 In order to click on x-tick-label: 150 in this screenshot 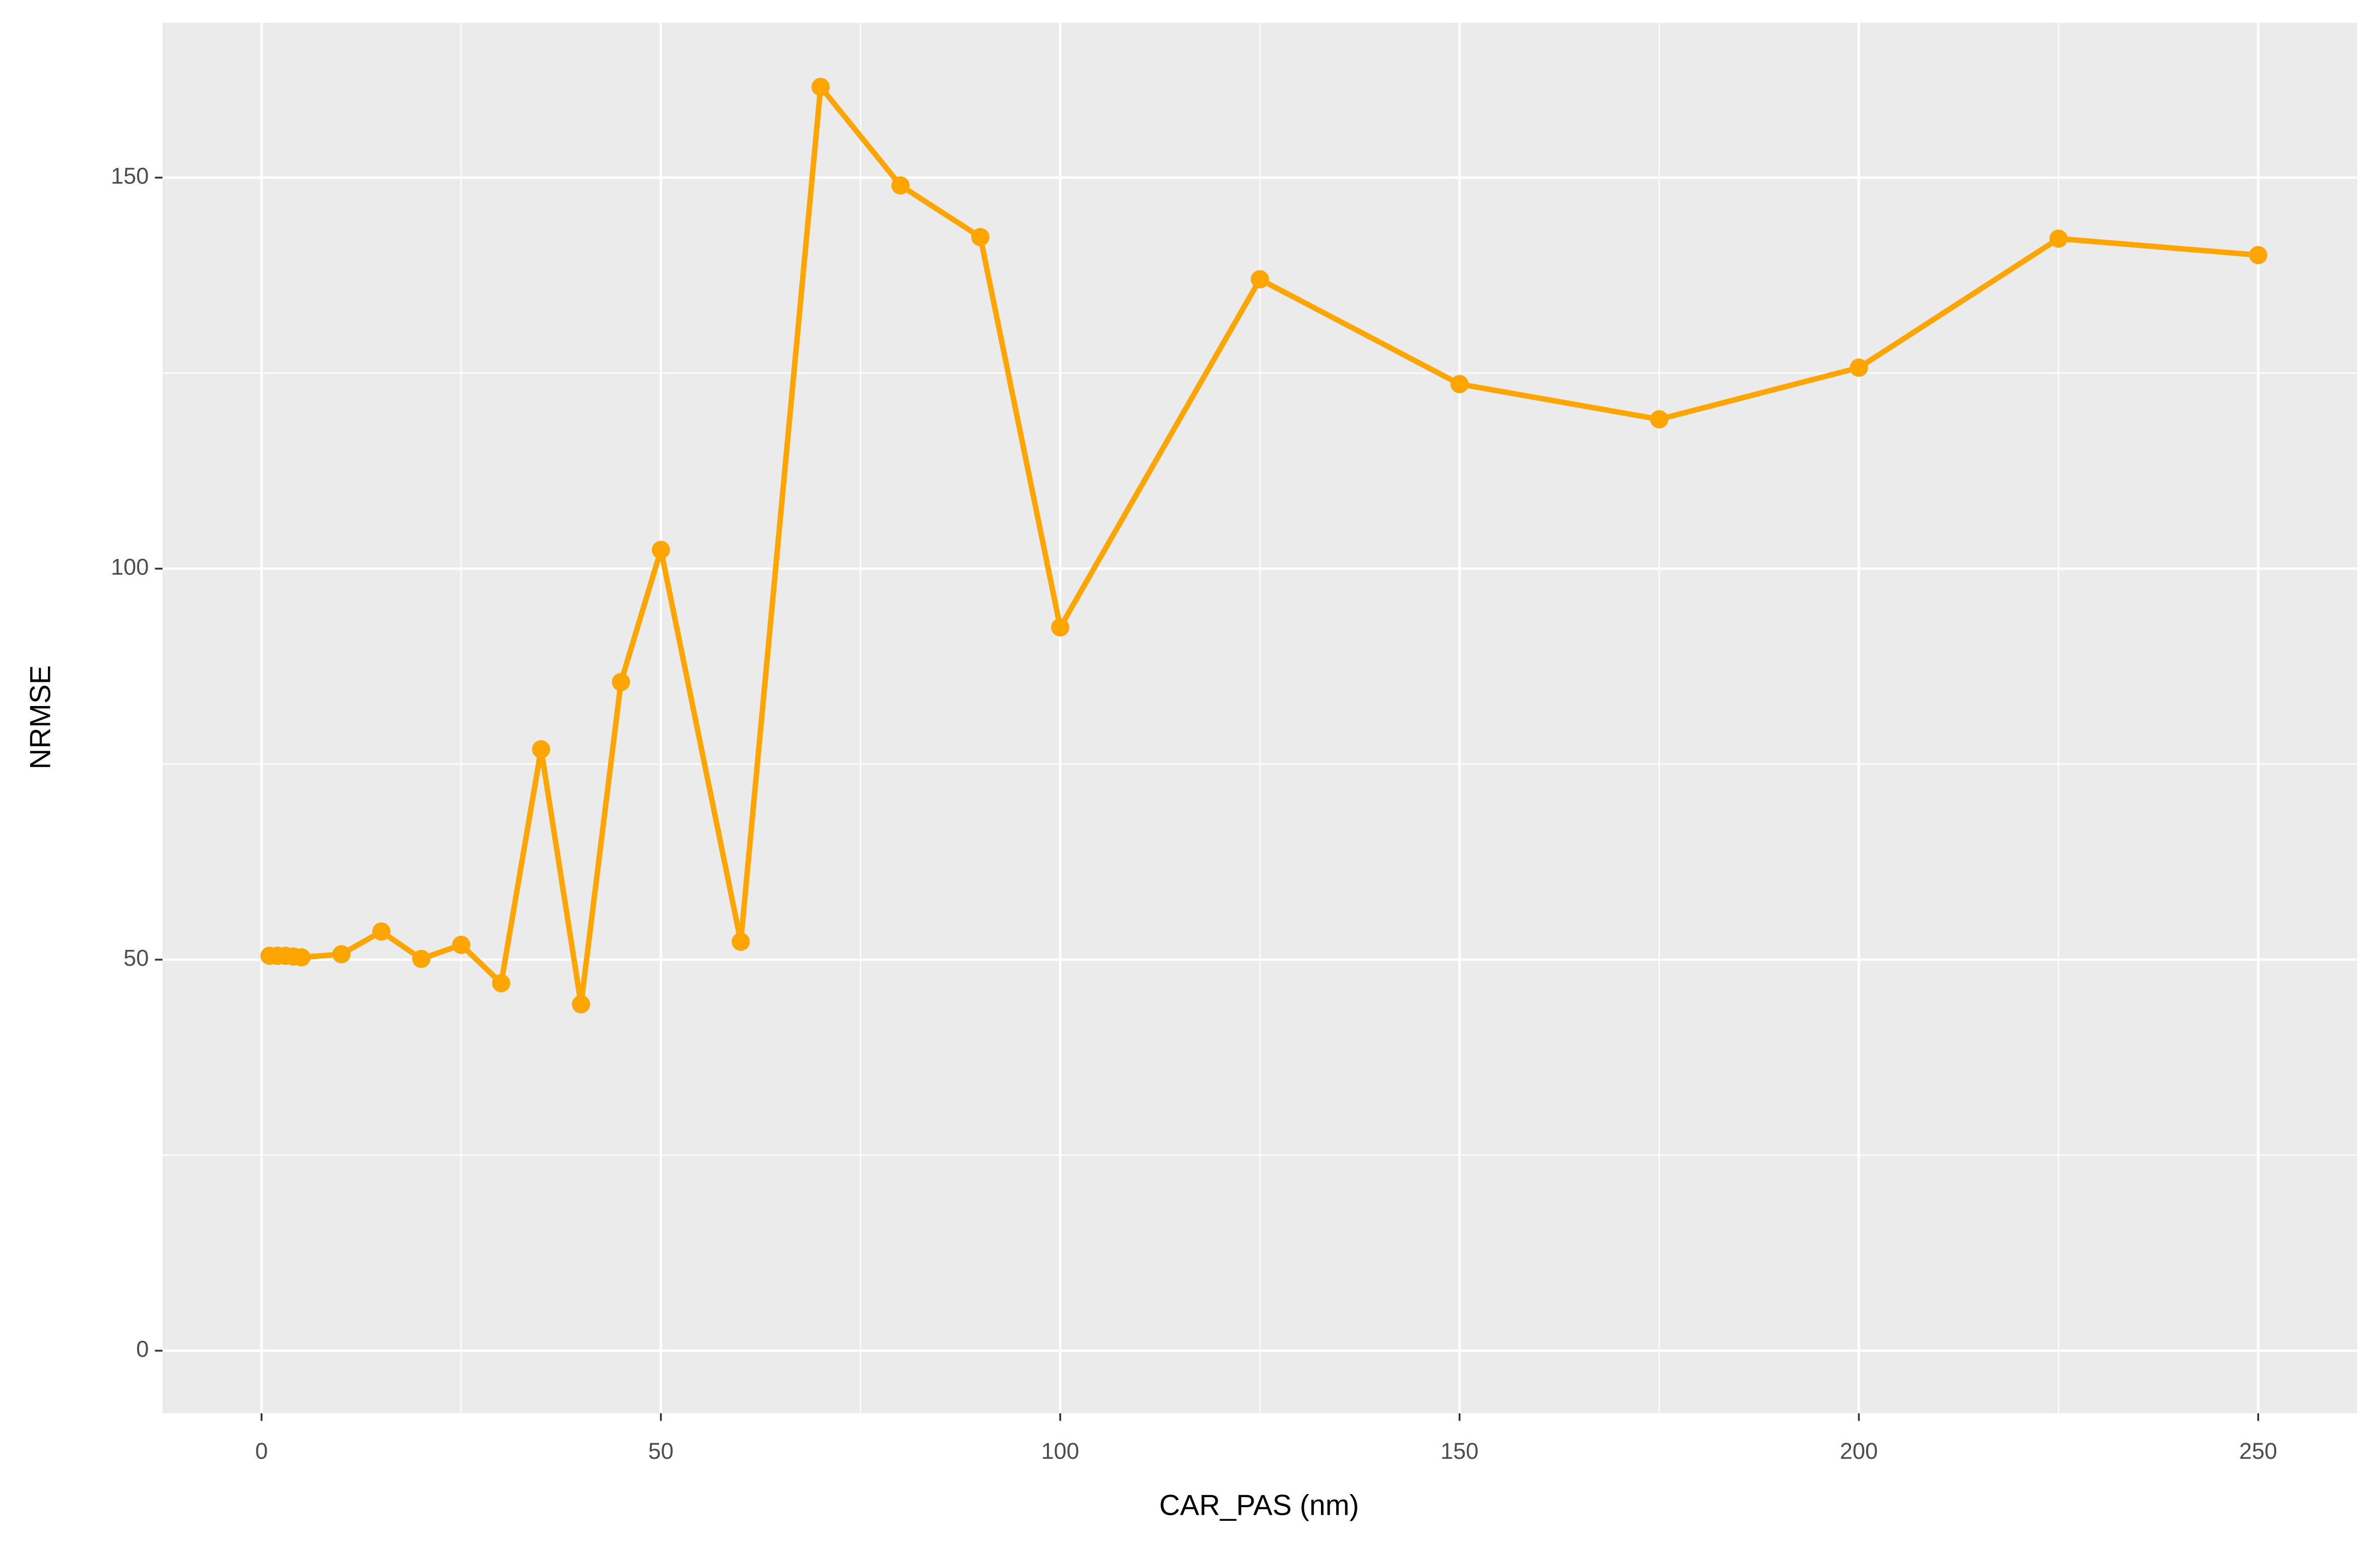, I will do `click(1459, 1451)`.